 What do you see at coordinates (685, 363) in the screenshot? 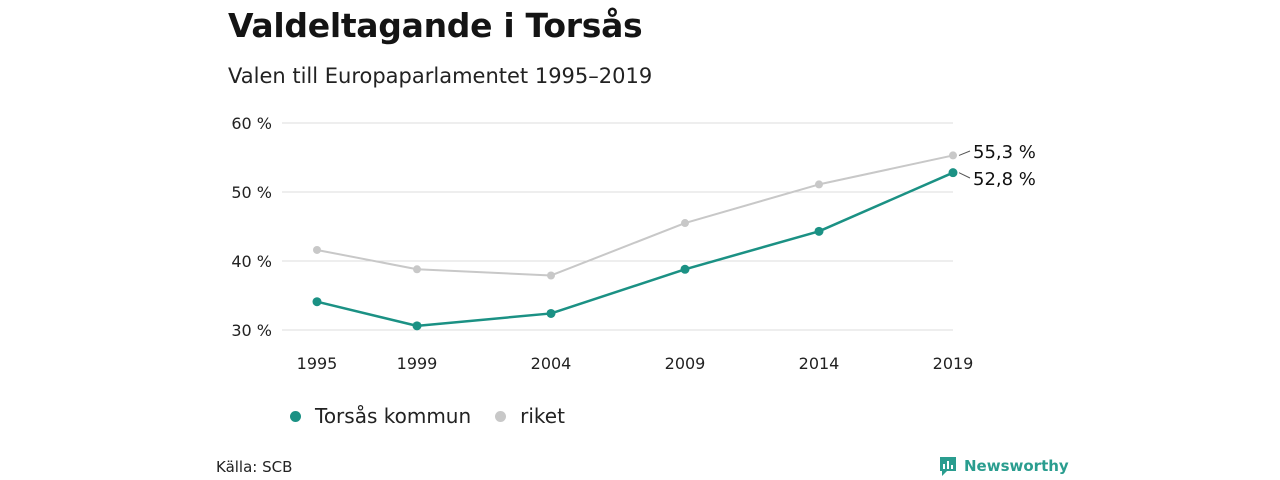
I see `x-tick-label: 2009` at bounding box center [685, 363].